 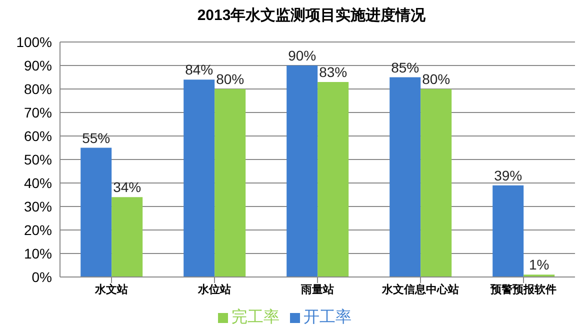 I want to click on y-tick-label: 90%, so click(x=38, y=65).